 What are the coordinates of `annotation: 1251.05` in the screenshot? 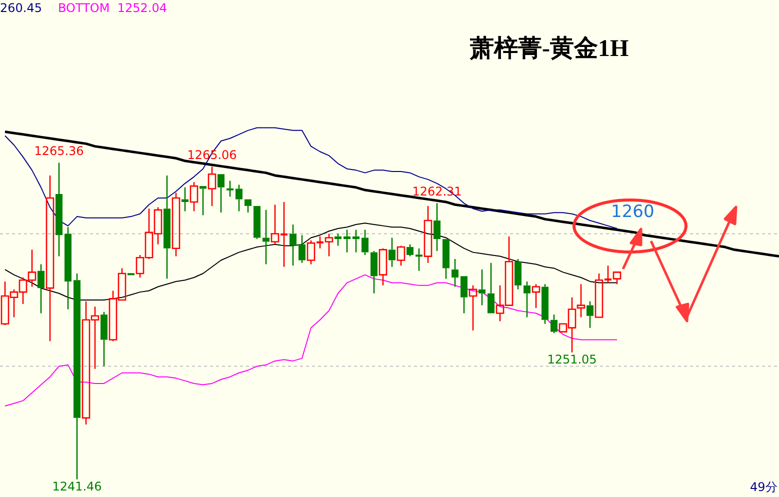 It's located at (572, 359).